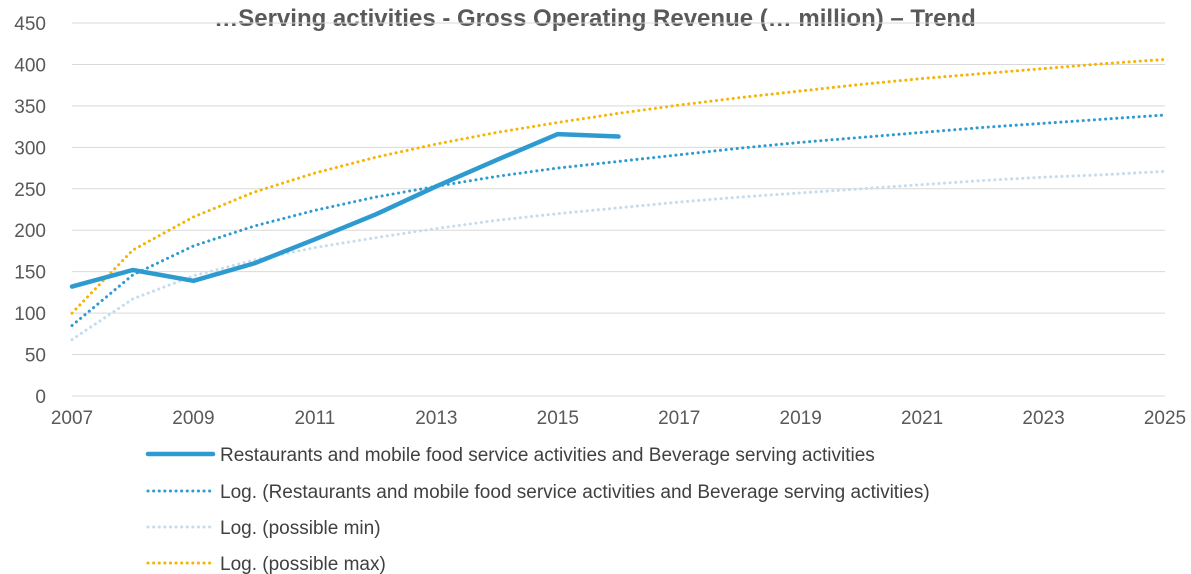 This screenshot has width=1191, height=574. I want to click on x-tick-label: 2015, so click(558, 418).